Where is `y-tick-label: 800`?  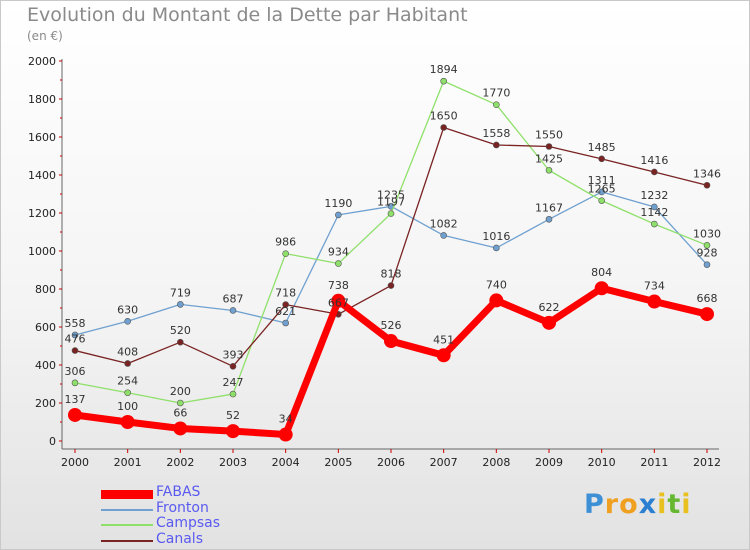
y-tick-label: 800 is located at coordinates (45, 289).